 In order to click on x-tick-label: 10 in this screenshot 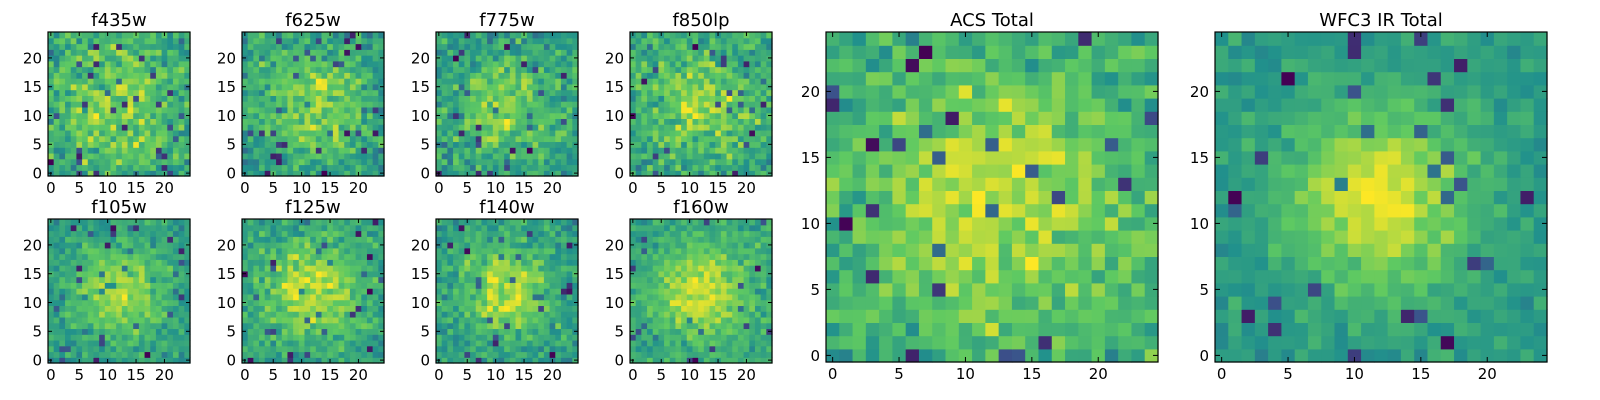, I will do `click(107, 188)`.